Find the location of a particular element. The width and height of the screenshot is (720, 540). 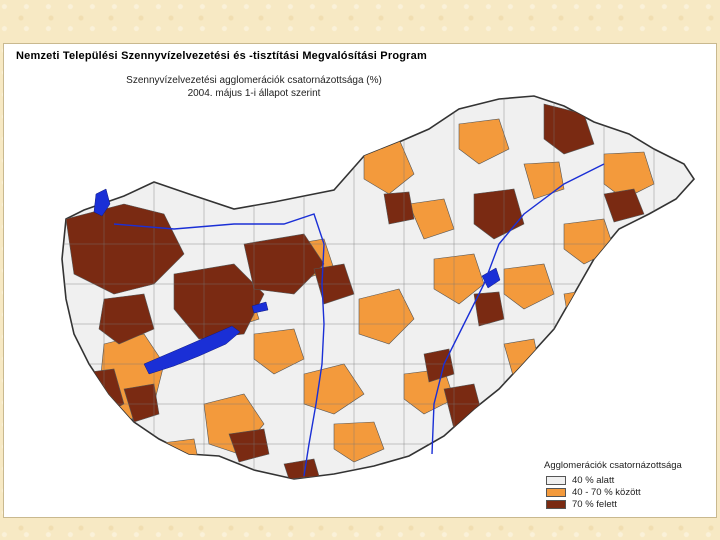

legend-swatch-mid is located at coordinates (556, 492).